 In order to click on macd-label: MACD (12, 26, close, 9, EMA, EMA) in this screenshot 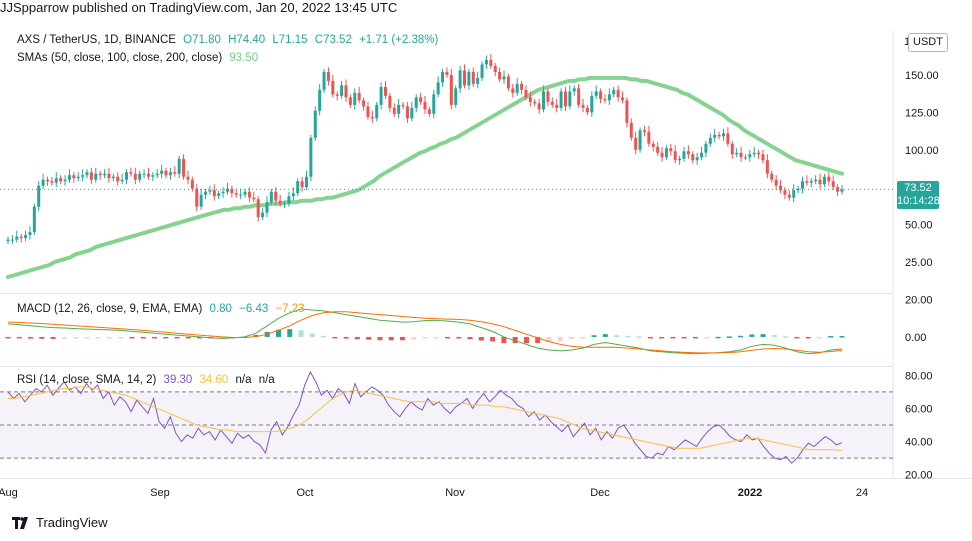, I will do `click(110, 309)`.